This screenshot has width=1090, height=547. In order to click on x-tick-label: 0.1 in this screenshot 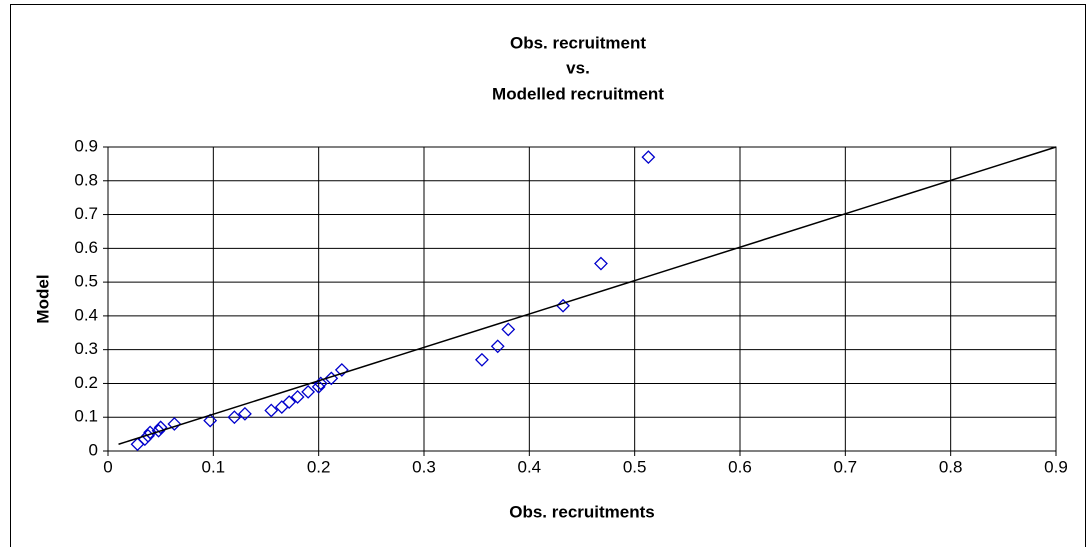, I will do `click(214, 466)`.